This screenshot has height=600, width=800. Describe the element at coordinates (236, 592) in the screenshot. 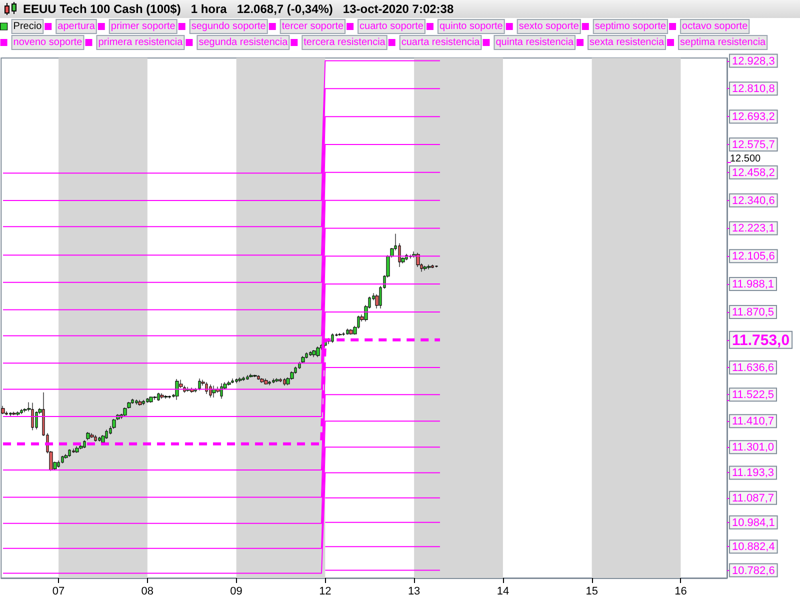

I see `x-tick-label: 09` at that location.